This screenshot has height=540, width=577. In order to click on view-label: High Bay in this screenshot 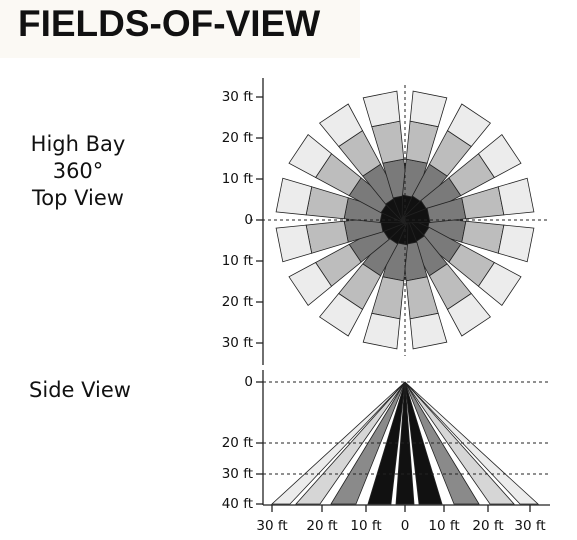, I will do `click(78, 144)`.